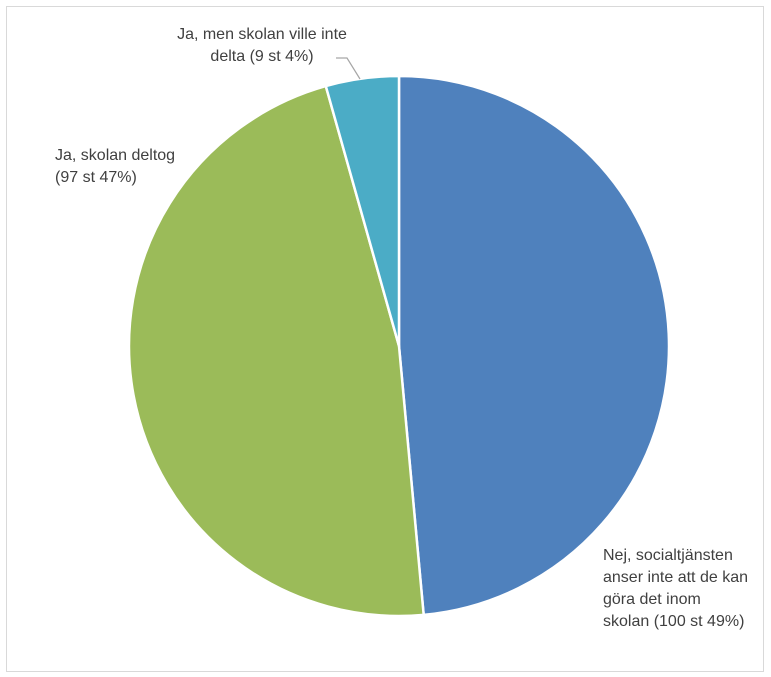 Image resolution: width=771 pixels, height=677 pixels. Describe the element at coordinates (96, 177) in the screenshot. I see `slice-label-ja-deltog-line-2: (97 st 47%)` at that location.